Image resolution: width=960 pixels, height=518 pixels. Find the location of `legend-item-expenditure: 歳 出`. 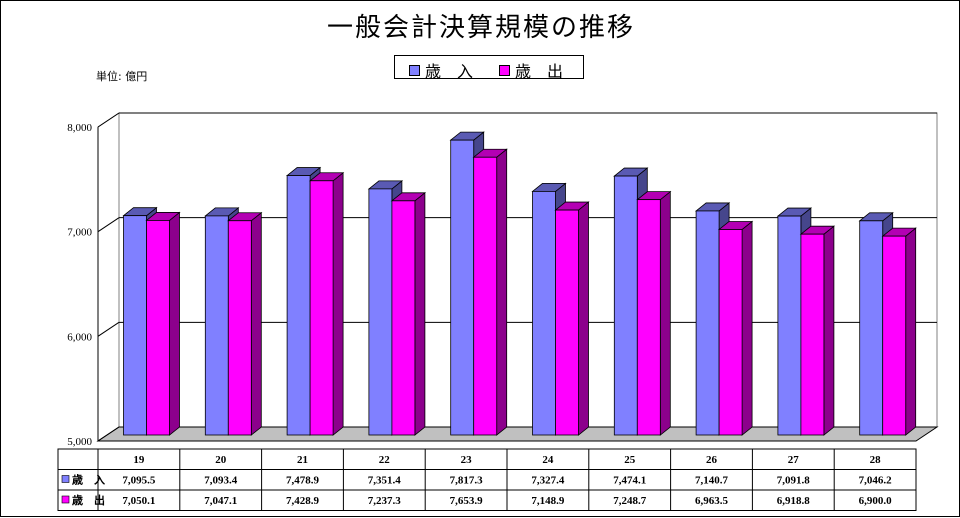

legend-item-expenditure: 歳 出 is located at coordinates (531, 70).